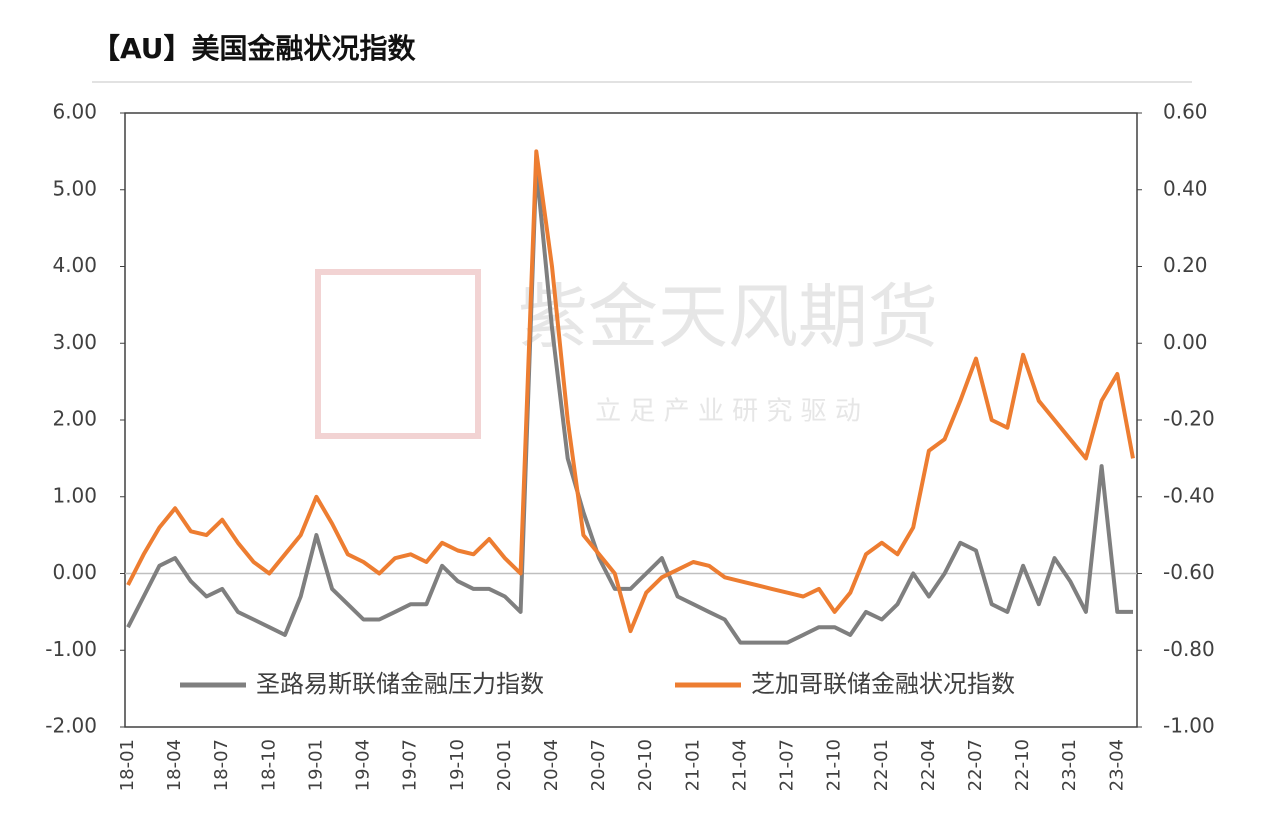 This screenshot has height=828, width=1280. I want to click on y2-tick-label: 0.40, so click(1185, 188).